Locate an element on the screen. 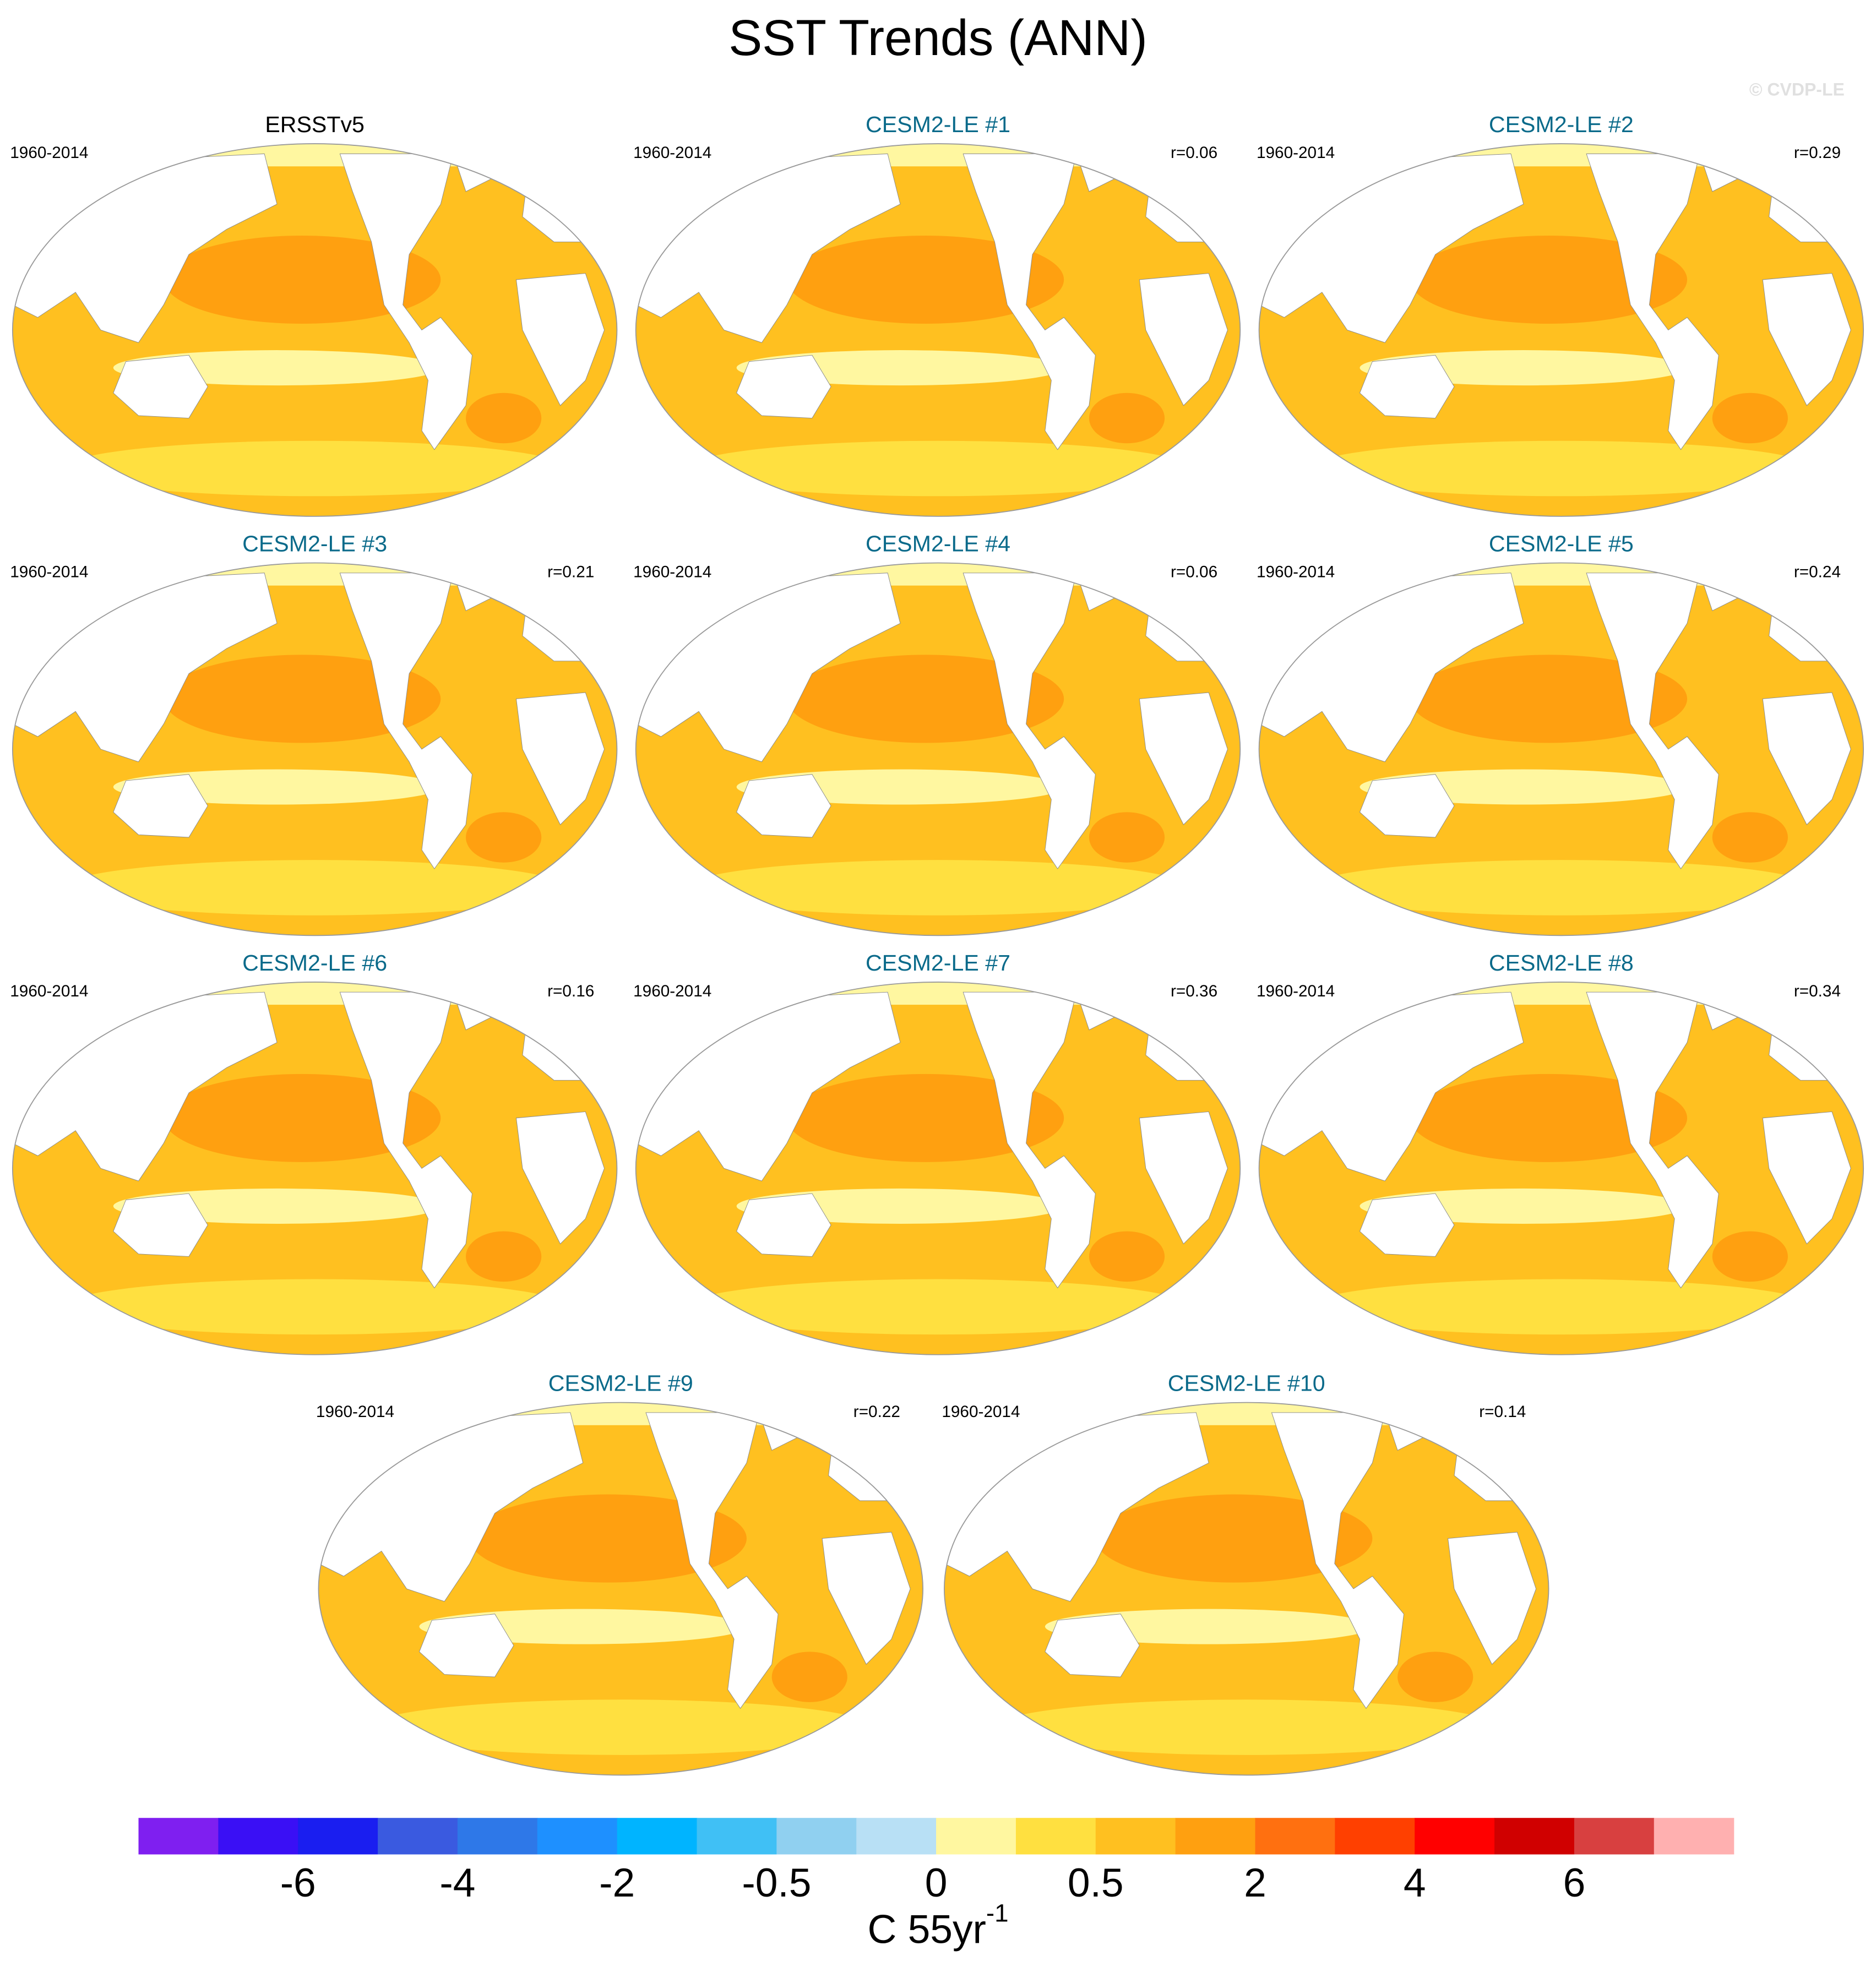 The height and width of the screenshot is (1978, 1876). panel-title: CESM2-LE #9 is located at coordinates (621, 1383).